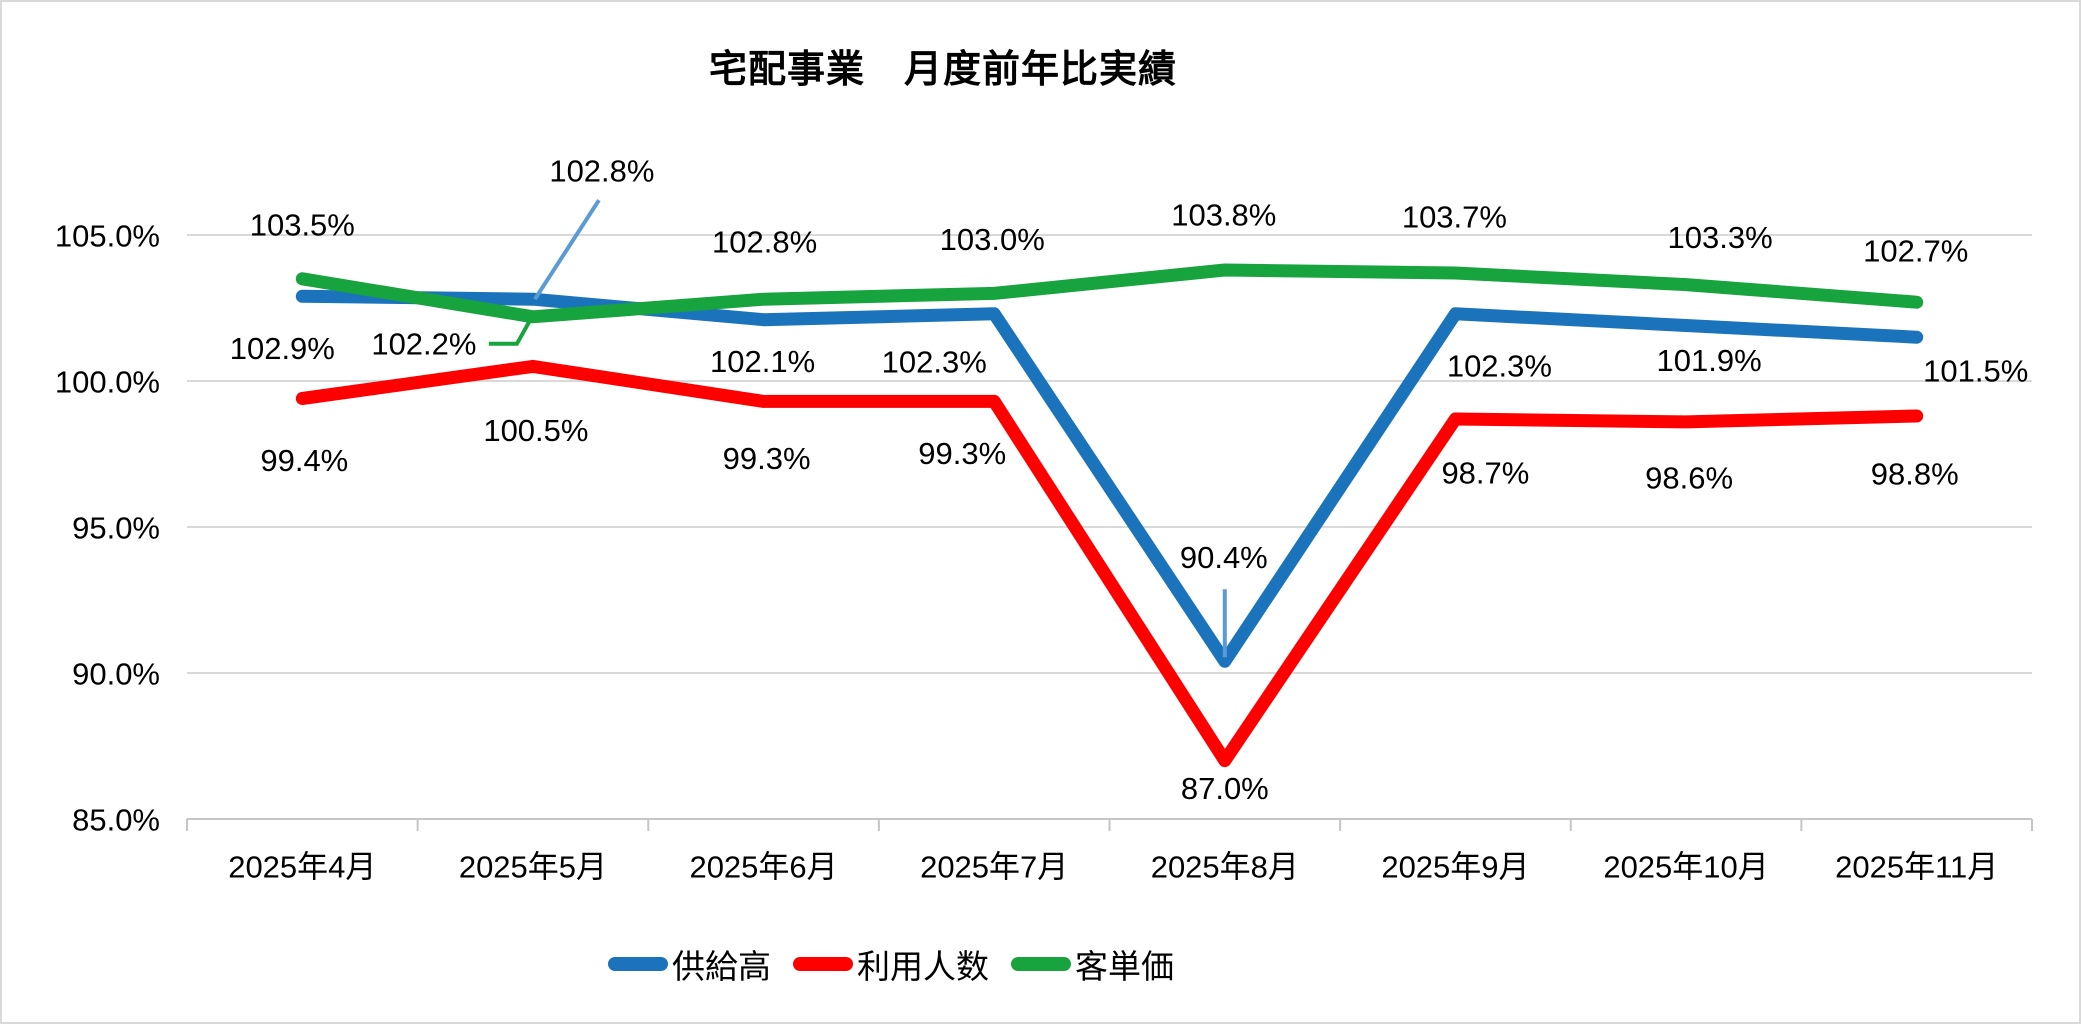 The width and height of the screenshot is (2081, 1024). Describe the element at coordinates (1224, 557) in the screenshot. I see `data-label-供給高: 90.4%` at that location.